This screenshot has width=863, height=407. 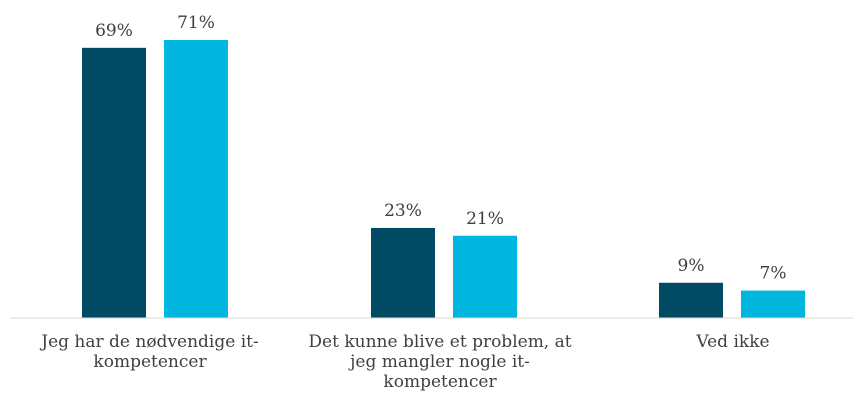 What do you see at coordinates (150, 362) in the screenshot?
I see `category-label-0-line-1: kompetencer` at bounding box center [150, 362].